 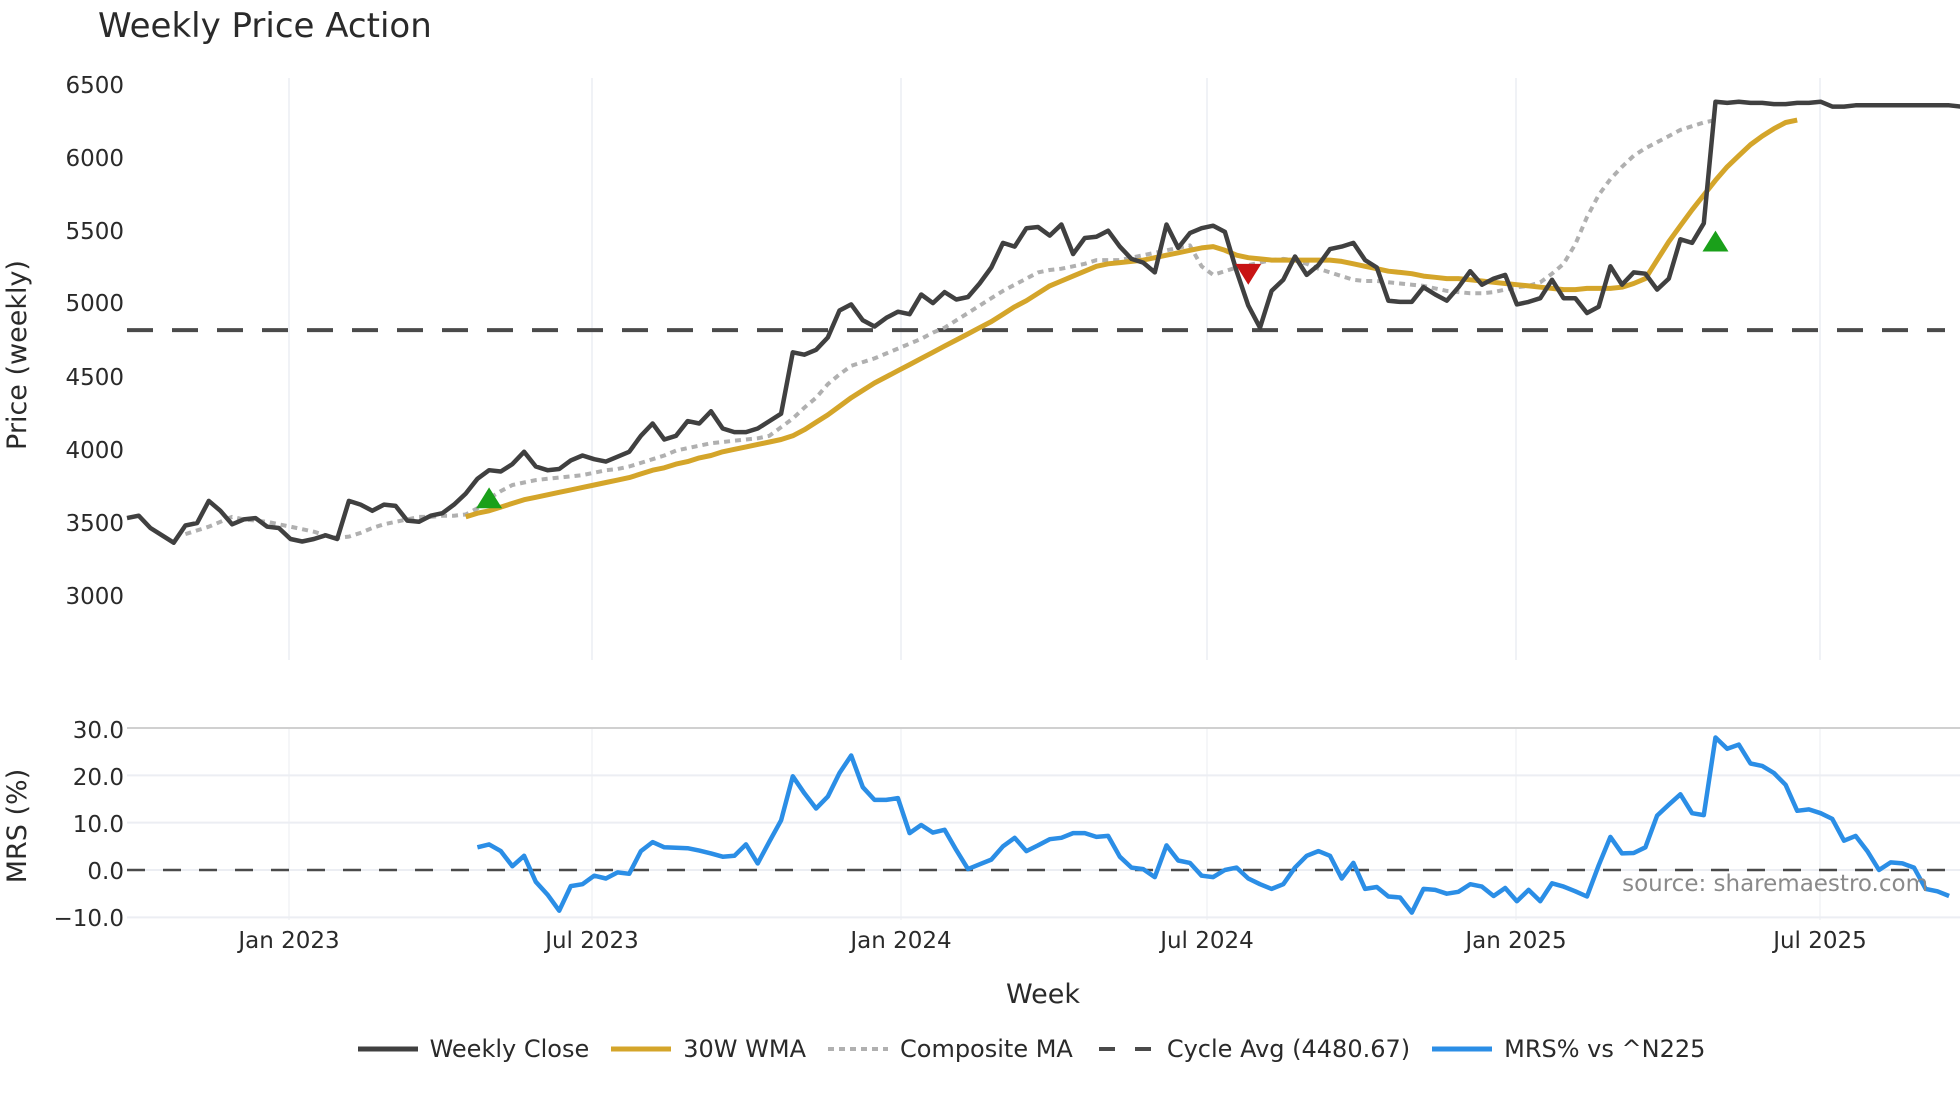 What do you see at coordinates (98, 778) in the screenshot?
I see `mrs-tick: 20.0` at bounding box center [98, 778].